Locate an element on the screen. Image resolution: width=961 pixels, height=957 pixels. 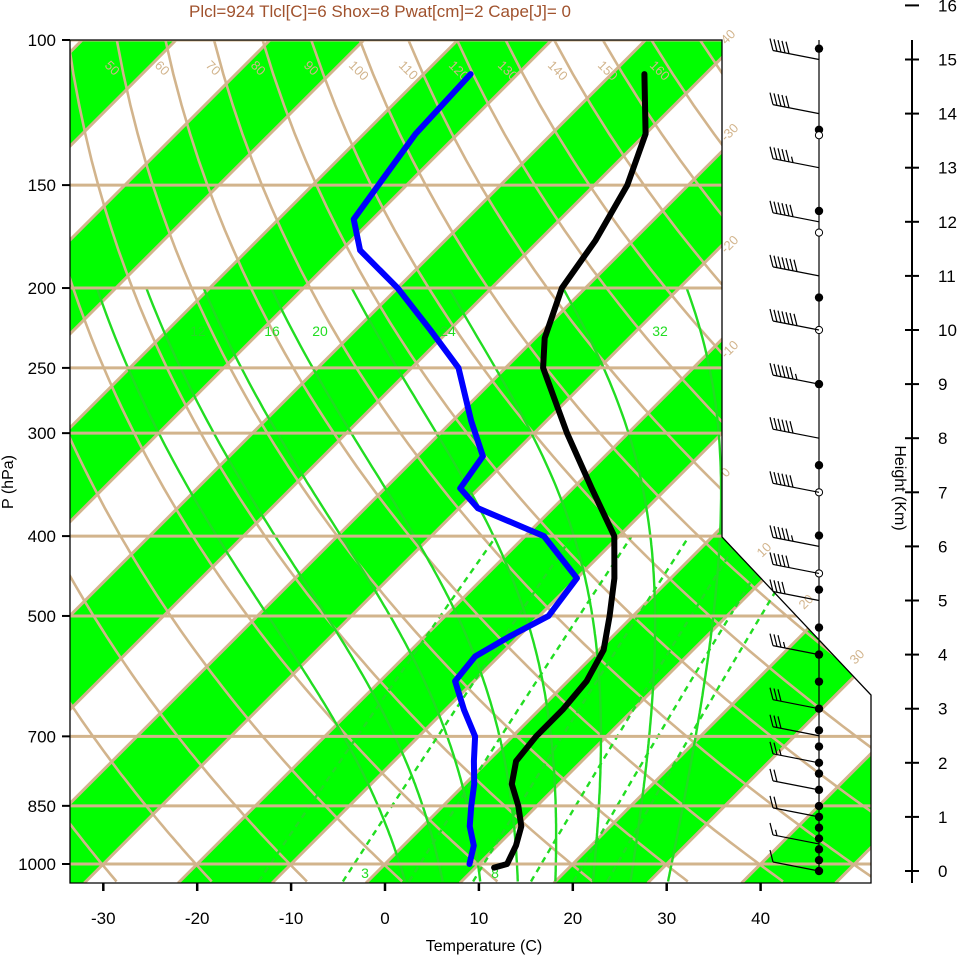
isotherm-label: 20 is located at coordinates (806, 601).